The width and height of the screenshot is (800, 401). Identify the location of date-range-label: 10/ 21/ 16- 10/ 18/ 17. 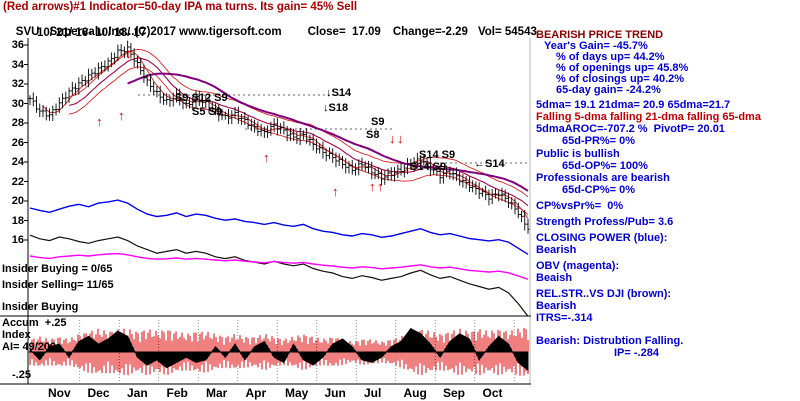
(92, 33).